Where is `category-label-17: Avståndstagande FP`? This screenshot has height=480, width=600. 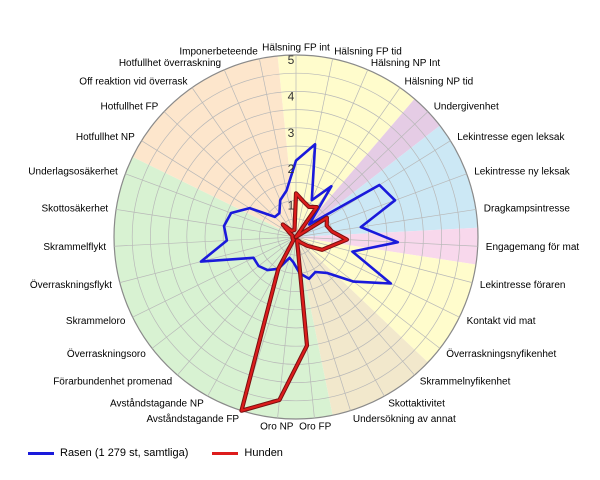
category-label-17: Avståndstagande FP is located at coordinates (192, 419).